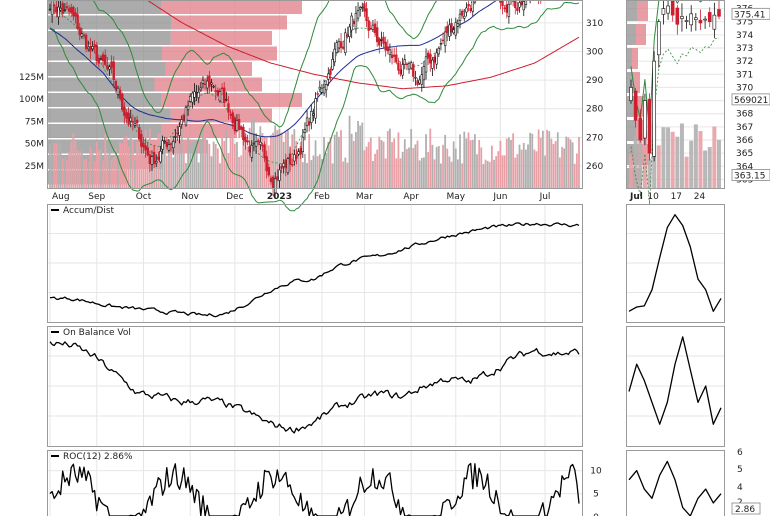 The height and width of the screenshot is (516, 770). I want to click on panel-frame, so click(315, 483).